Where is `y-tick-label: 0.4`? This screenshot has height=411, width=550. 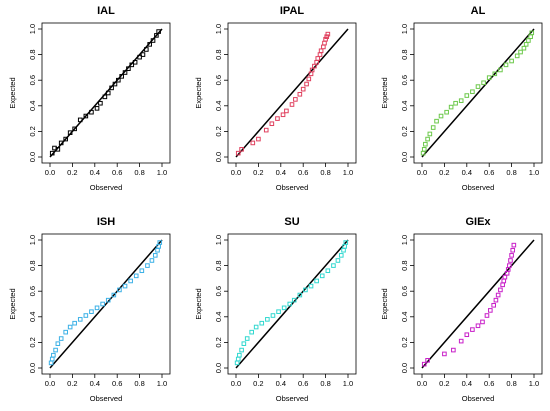 y-tick-label: 0.4 is located at coordinates (32, 317).